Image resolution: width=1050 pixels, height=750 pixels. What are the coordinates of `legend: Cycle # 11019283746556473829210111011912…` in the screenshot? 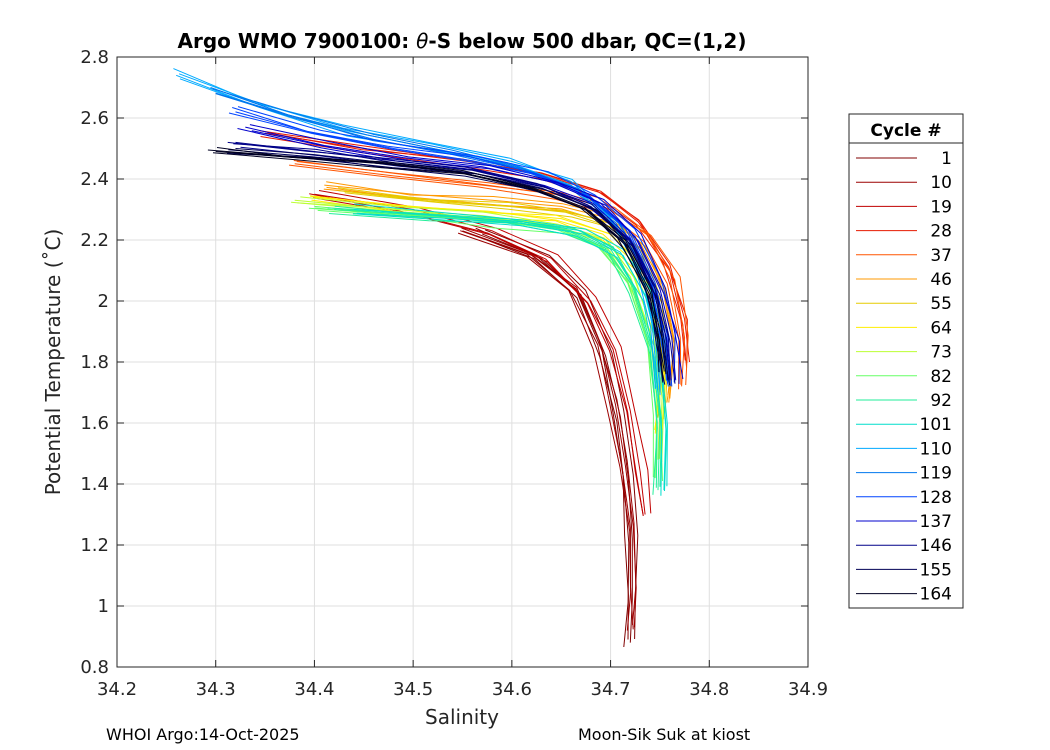 It's located at (906, 361).